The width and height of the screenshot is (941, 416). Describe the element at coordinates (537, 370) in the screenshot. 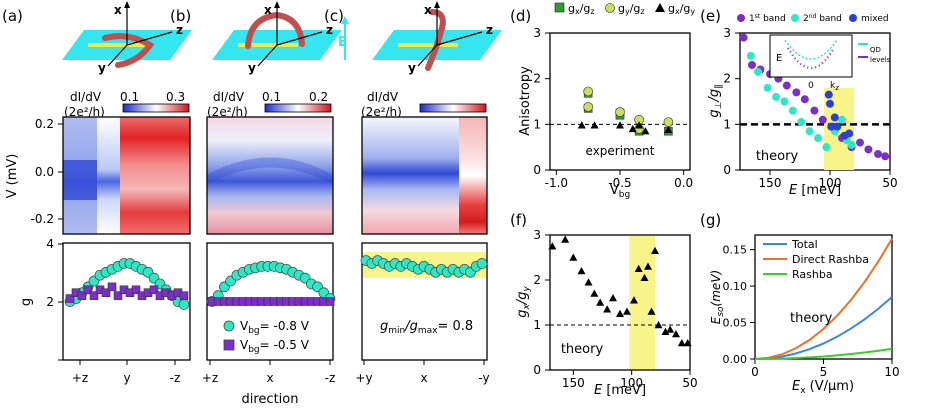

I see `f-ytick-label: 0` at that location.